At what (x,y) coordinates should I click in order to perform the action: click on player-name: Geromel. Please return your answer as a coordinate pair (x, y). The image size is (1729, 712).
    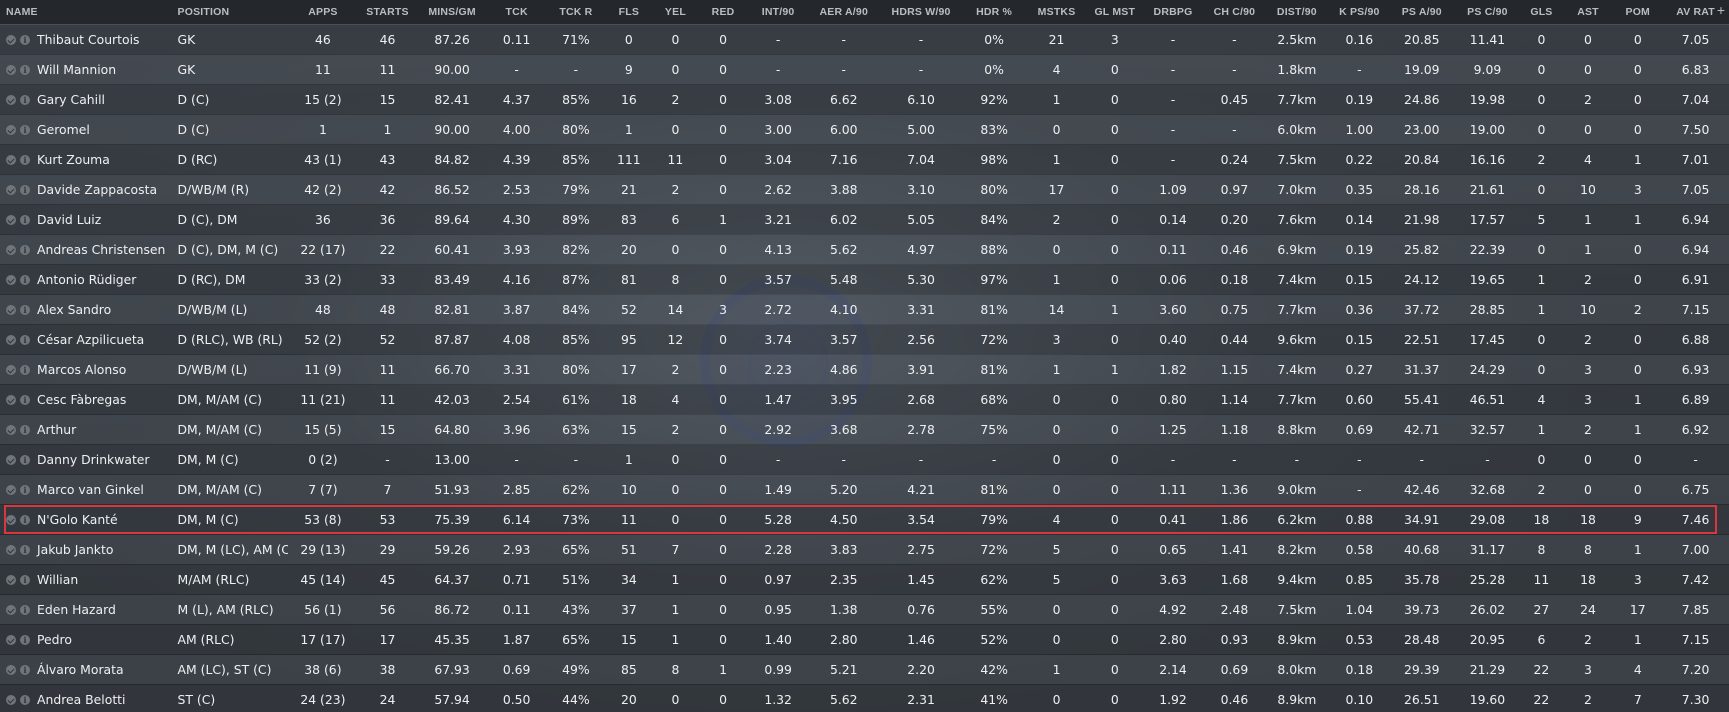
    Looking at the image, I should click on (63, 129).